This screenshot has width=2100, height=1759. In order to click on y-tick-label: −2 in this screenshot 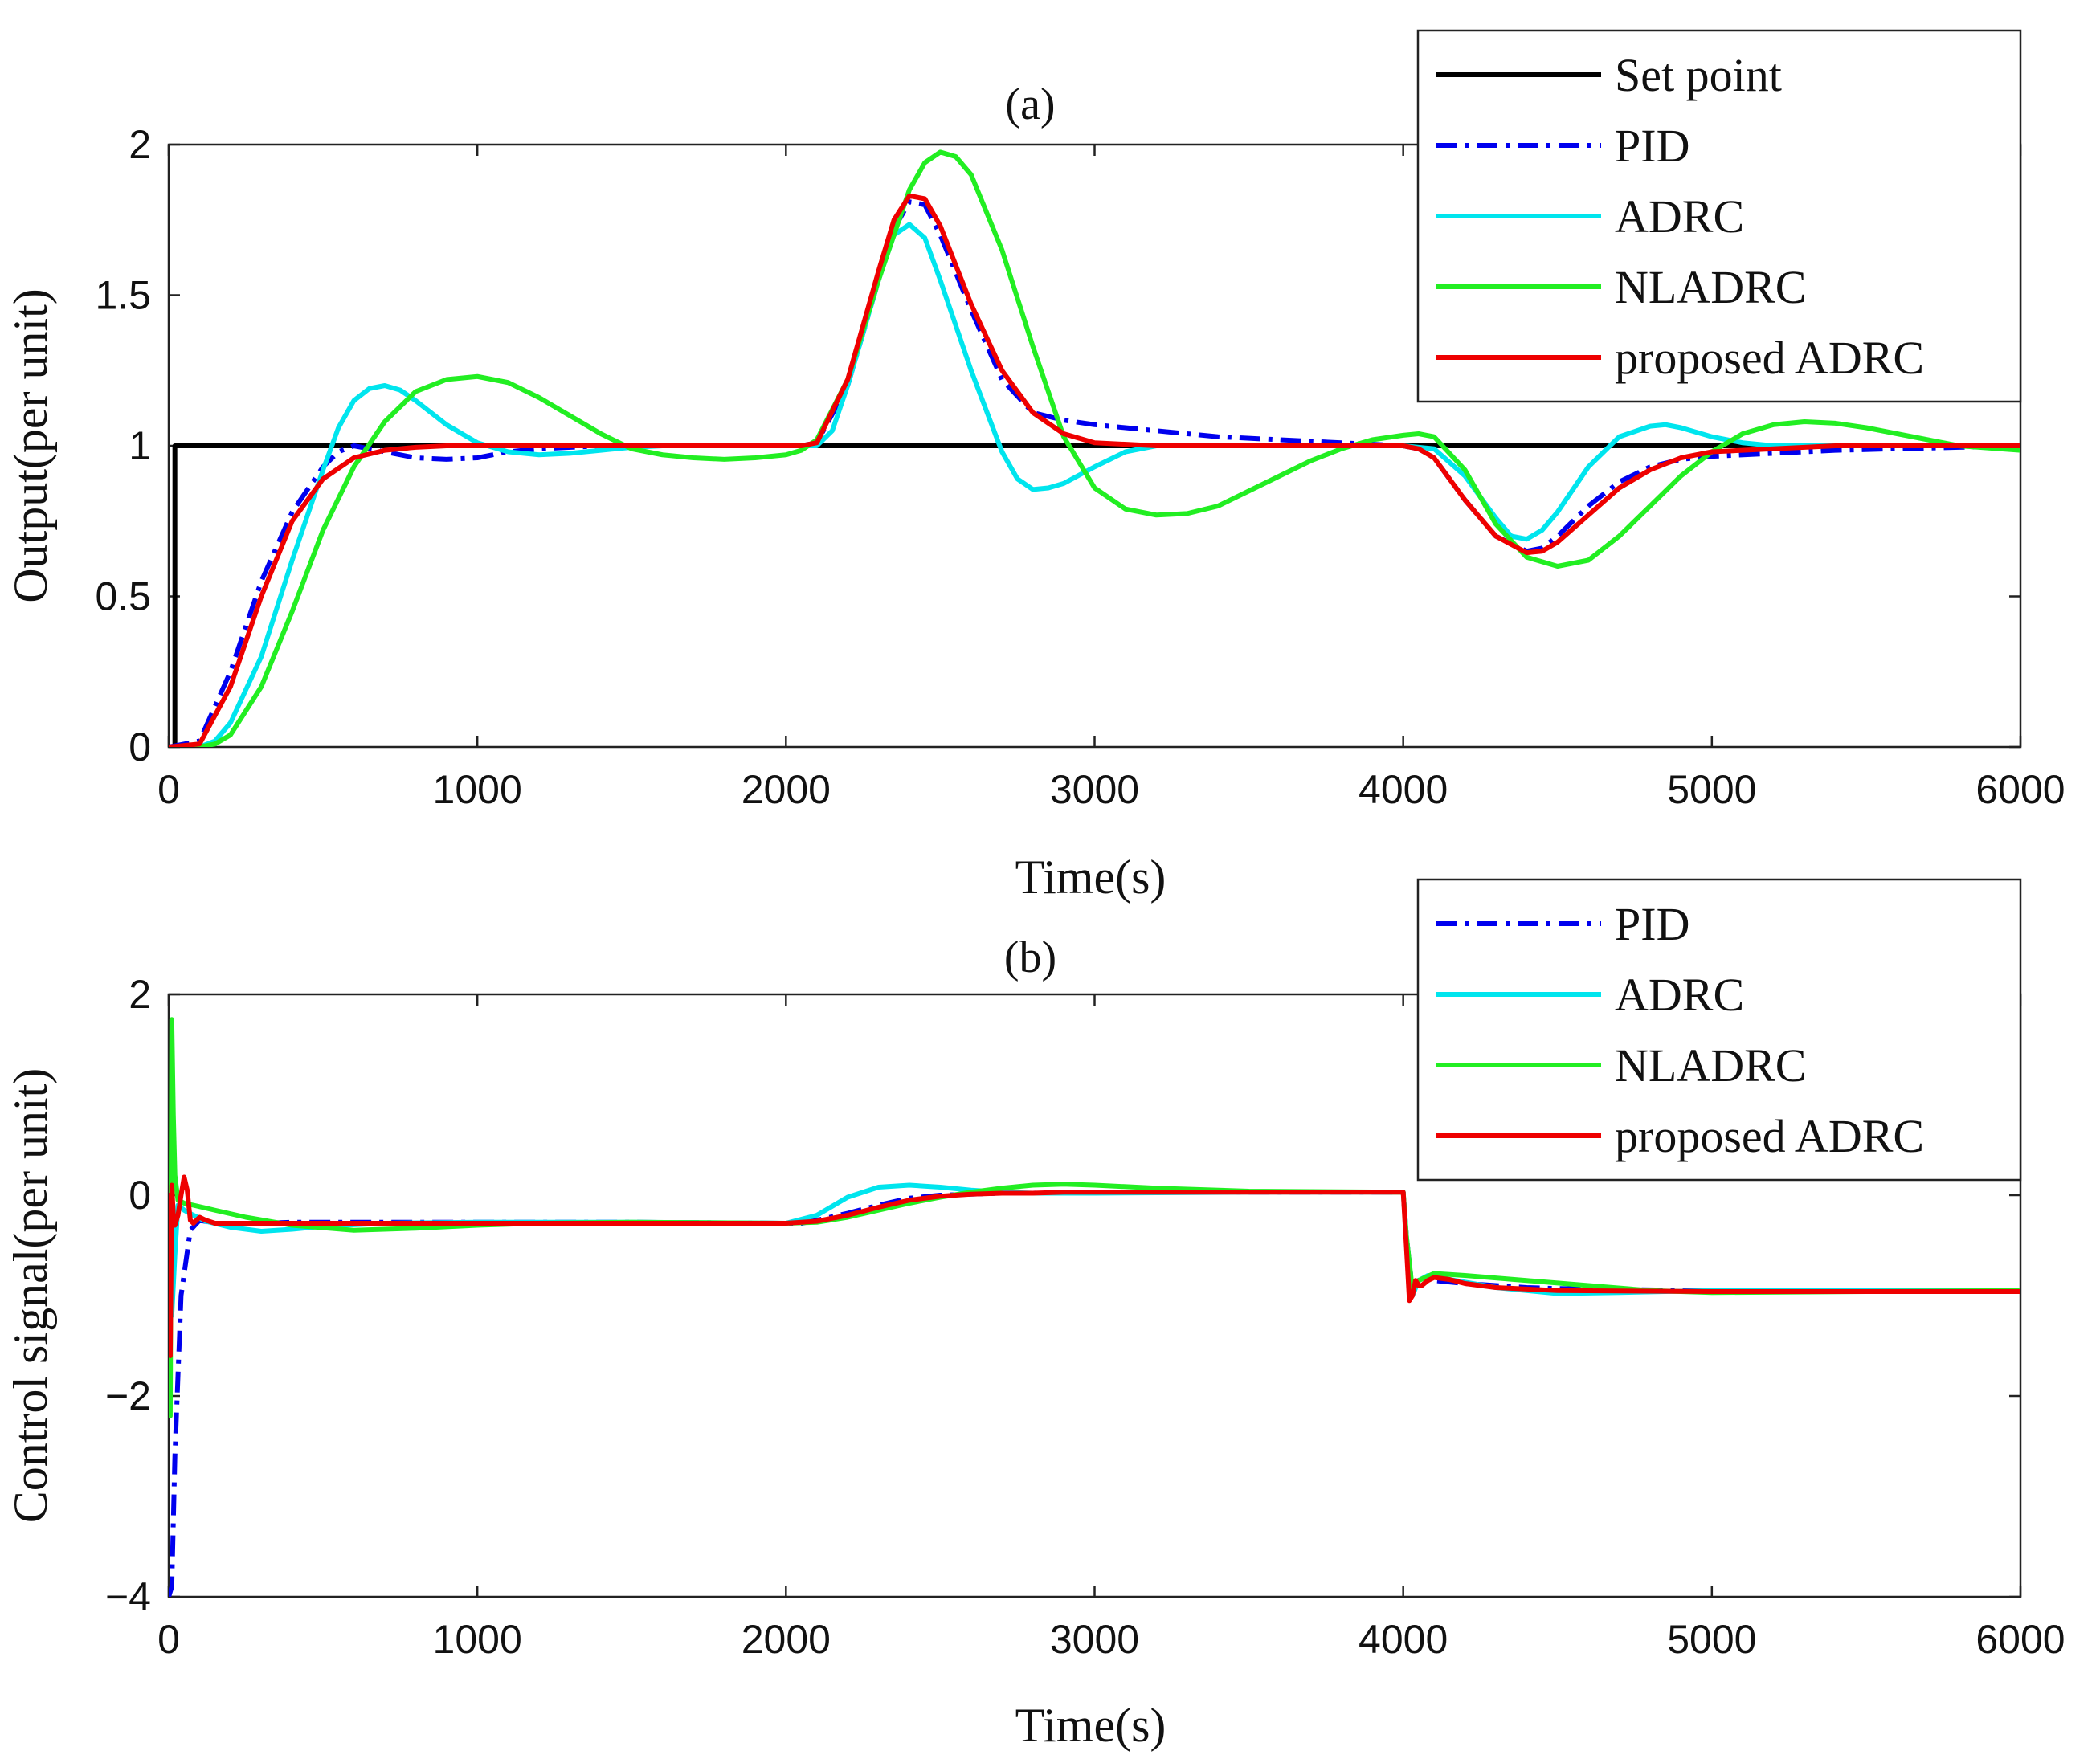, I will do `click(128, 1395)`.